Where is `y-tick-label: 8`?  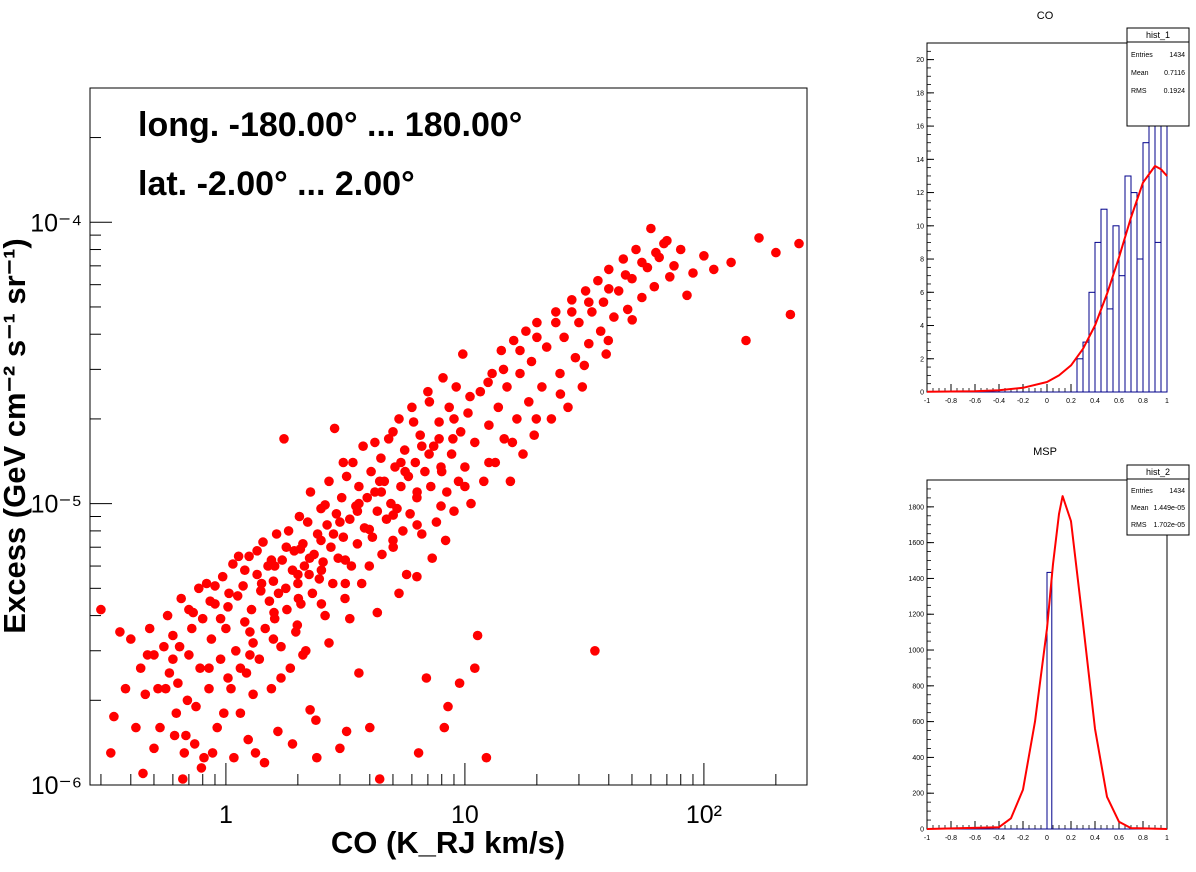
y-tick-label: 8 is located at coordinates (922, 260).